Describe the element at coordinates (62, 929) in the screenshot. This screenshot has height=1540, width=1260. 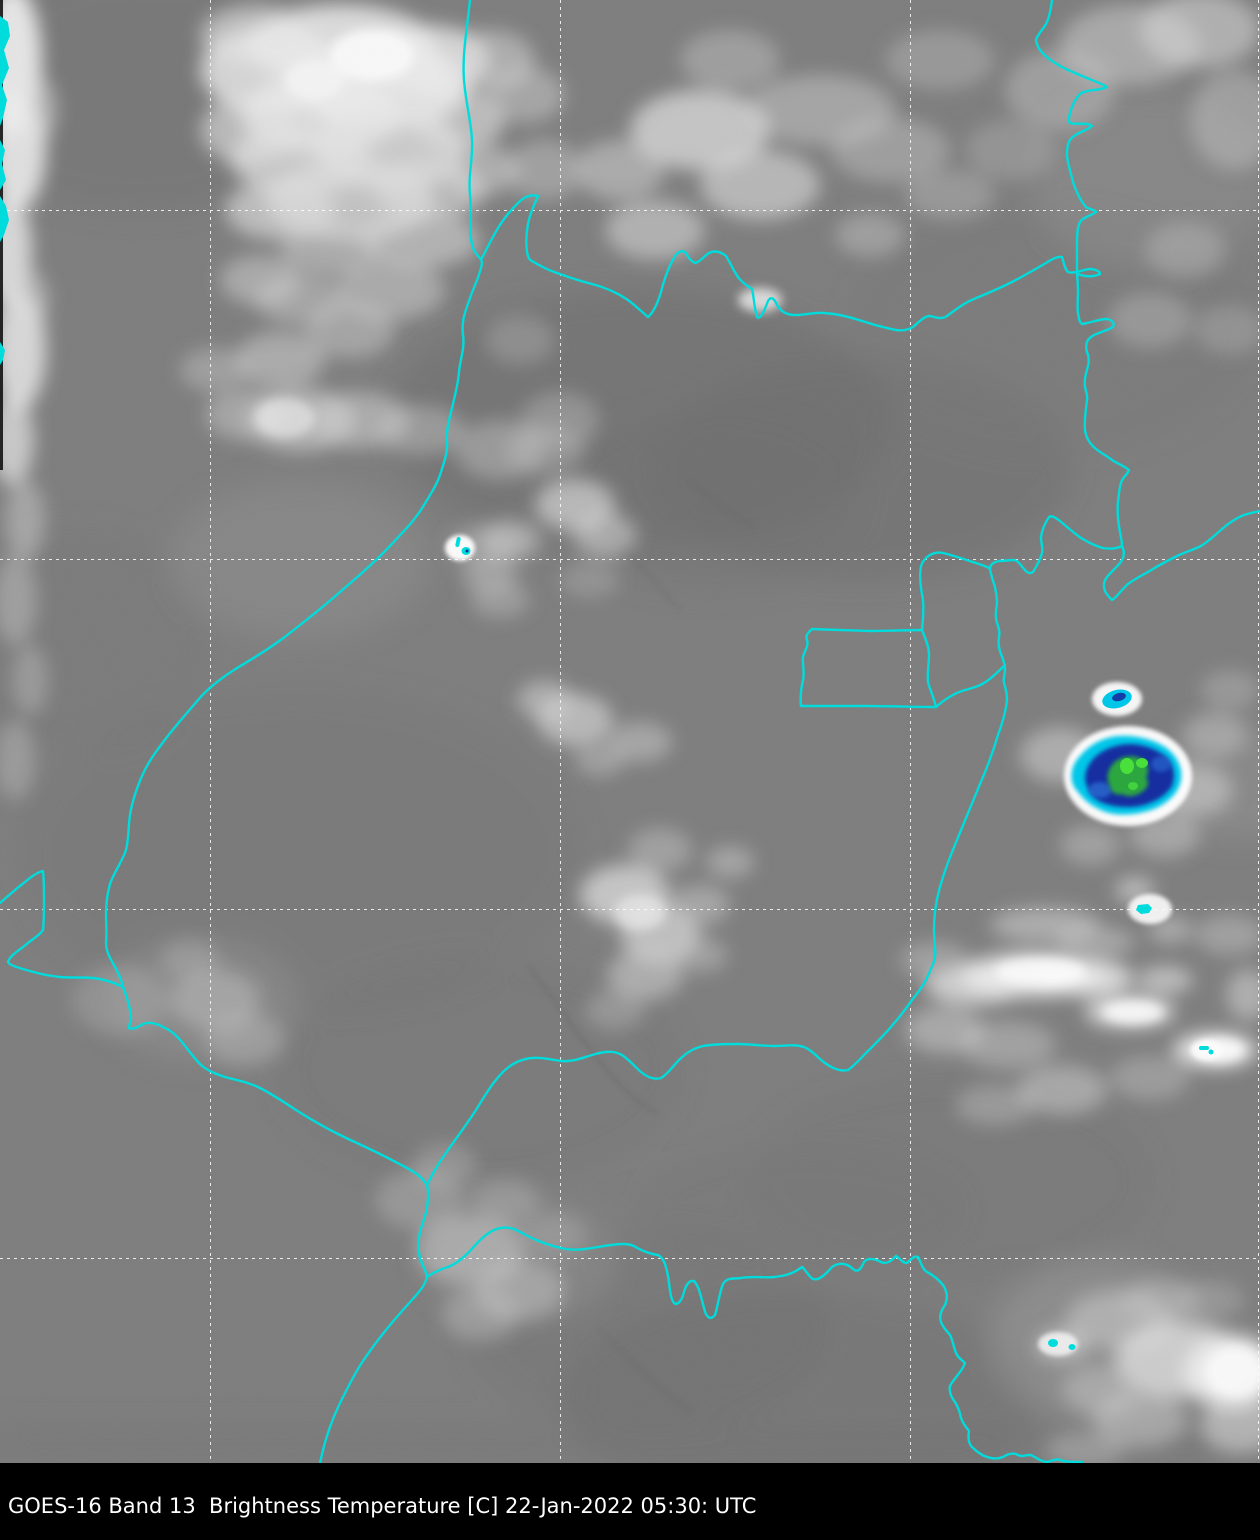
I see `boundary-west-loop` at that location.